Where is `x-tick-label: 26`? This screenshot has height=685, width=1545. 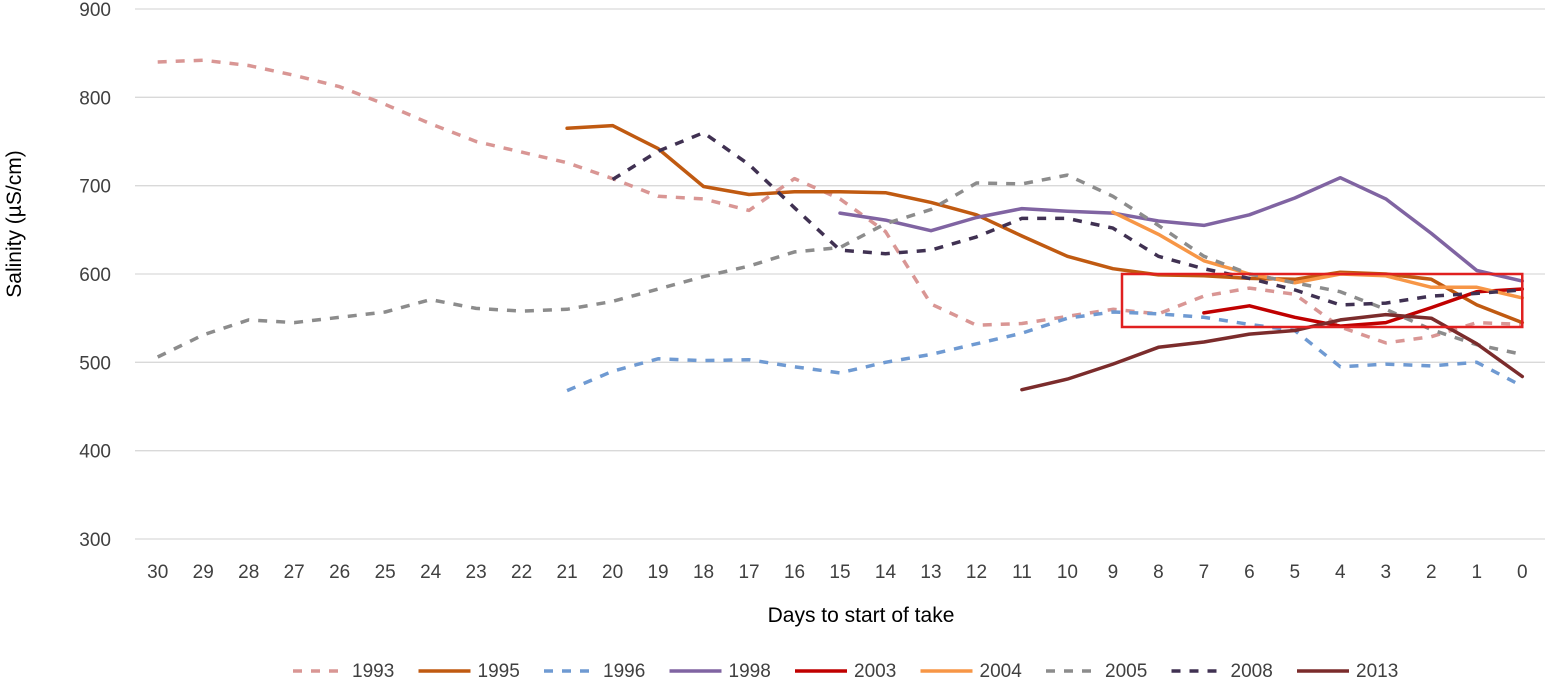 x-tick-label: 26 is located at coordinates (339, 572).